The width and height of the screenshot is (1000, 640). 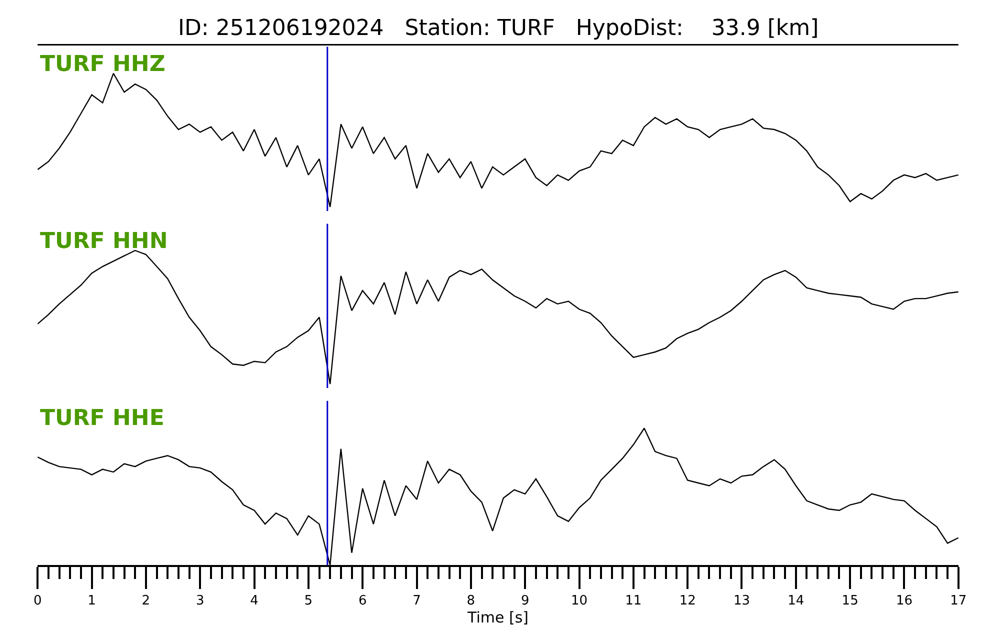 I want to click on x-tick-label: 13, so click(x=741, y=601).